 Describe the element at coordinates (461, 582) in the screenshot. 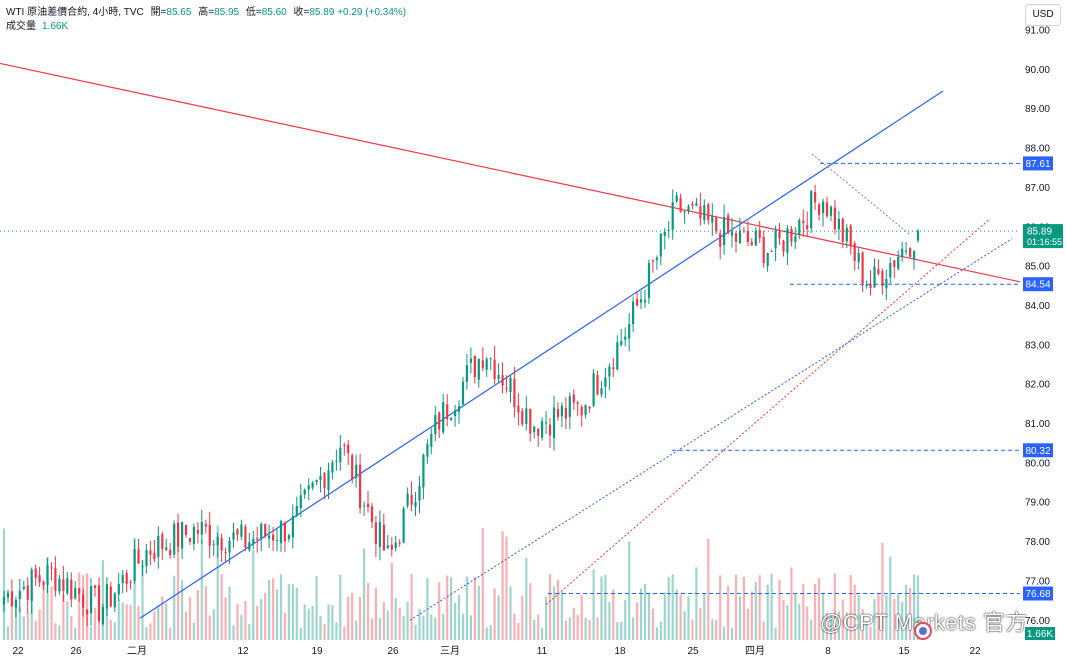

I see `volume-bars` at that location.